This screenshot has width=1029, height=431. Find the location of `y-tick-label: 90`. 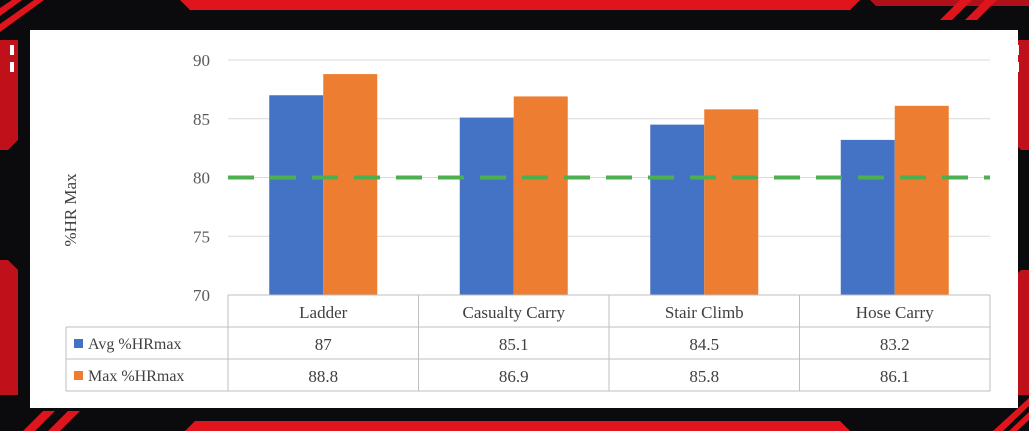

y-tick-label: 90 is located at coordinates (201, 60).